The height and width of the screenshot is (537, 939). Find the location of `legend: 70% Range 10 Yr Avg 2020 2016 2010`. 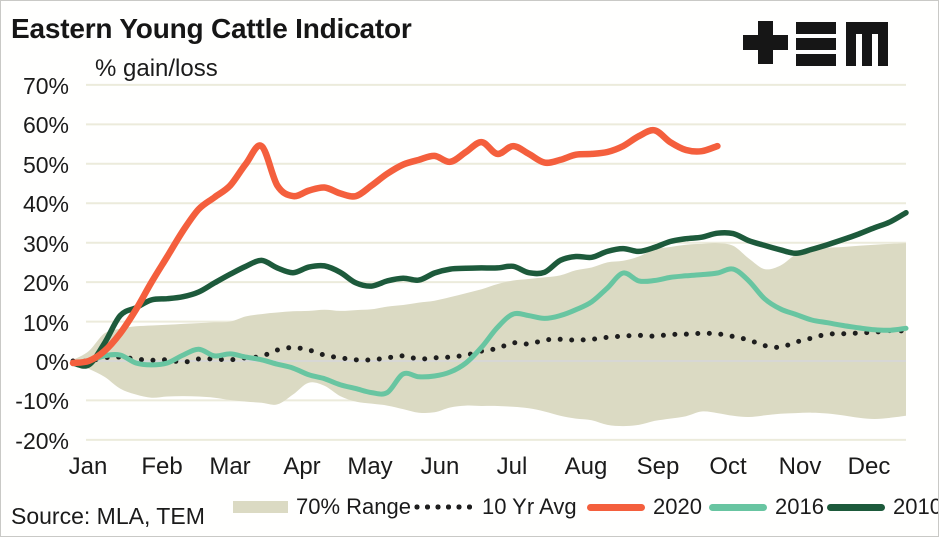

legend: 70% Range 10 Yr Avg 2020 2016 2010 is located at coordinates (470, 507).